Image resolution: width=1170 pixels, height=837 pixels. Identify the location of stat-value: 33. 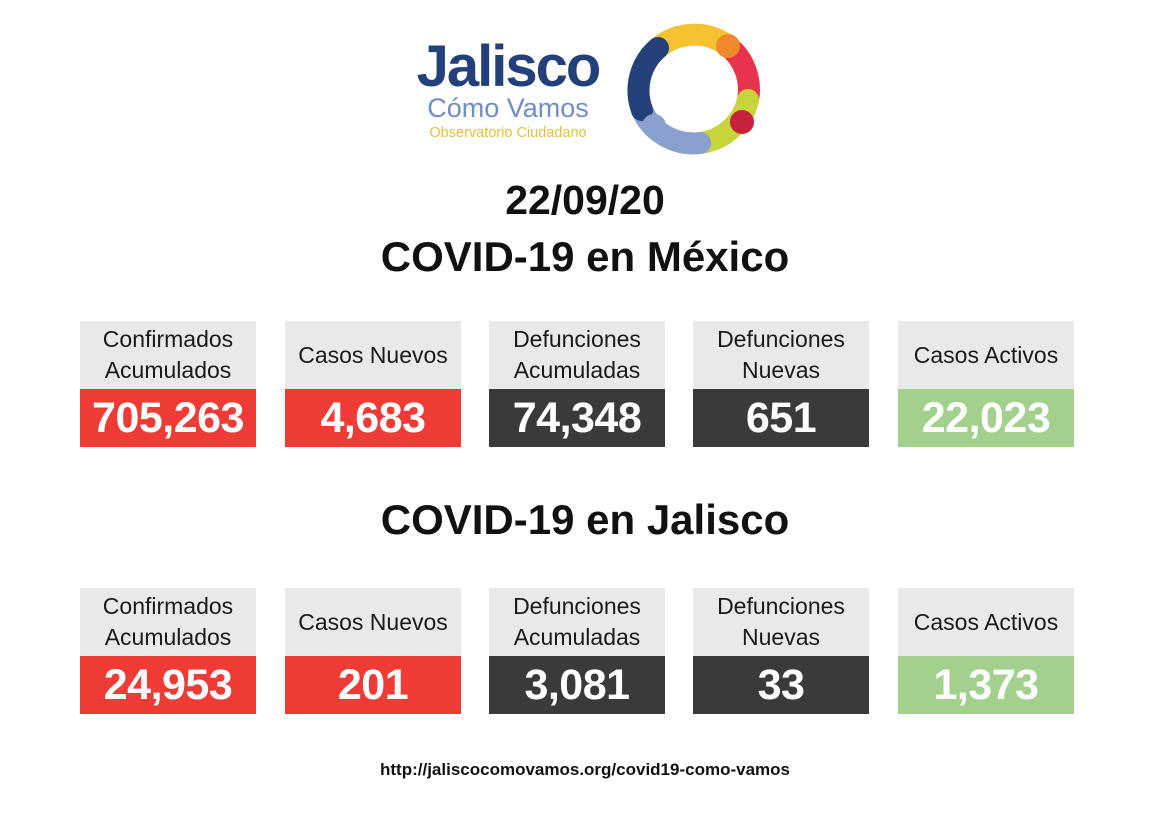
(781, 685).